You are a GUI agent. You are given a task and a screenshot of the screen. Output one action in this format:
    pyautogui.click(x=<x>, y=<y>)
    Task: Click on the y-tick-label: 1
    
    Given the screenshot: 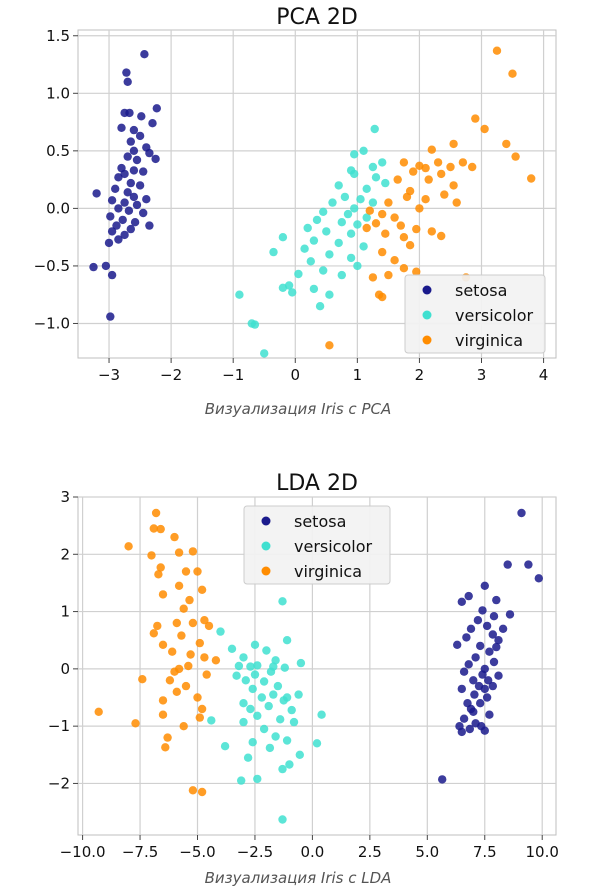 What is the action you would take?
    pyautogui.click(x=65, y=612)
    